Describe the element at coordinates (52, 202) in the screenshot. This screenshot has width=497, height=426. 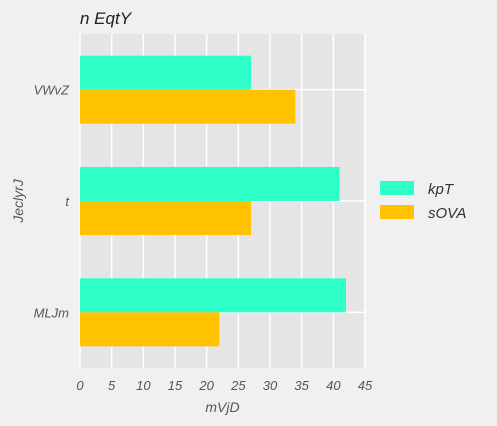
I see `y-tick-labels: VWvZ t MLJm` at that location.